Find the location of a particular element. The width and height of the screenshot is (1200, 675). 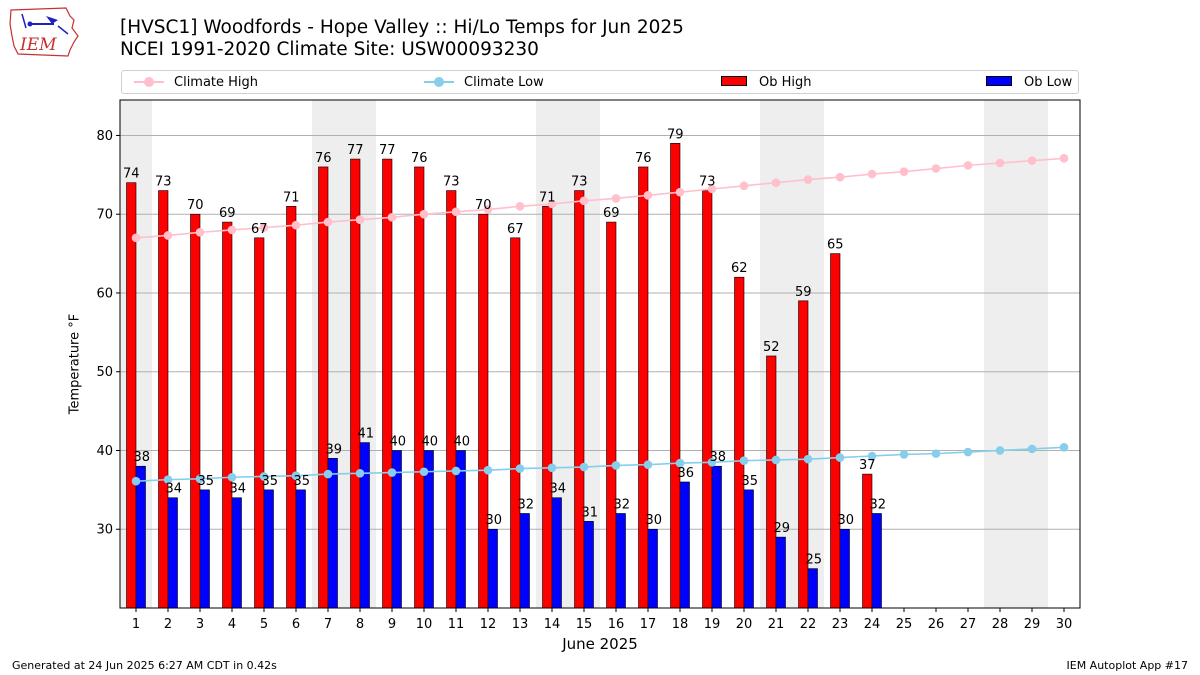

ob-low-label: 34 is located at coordinates (173, 489).